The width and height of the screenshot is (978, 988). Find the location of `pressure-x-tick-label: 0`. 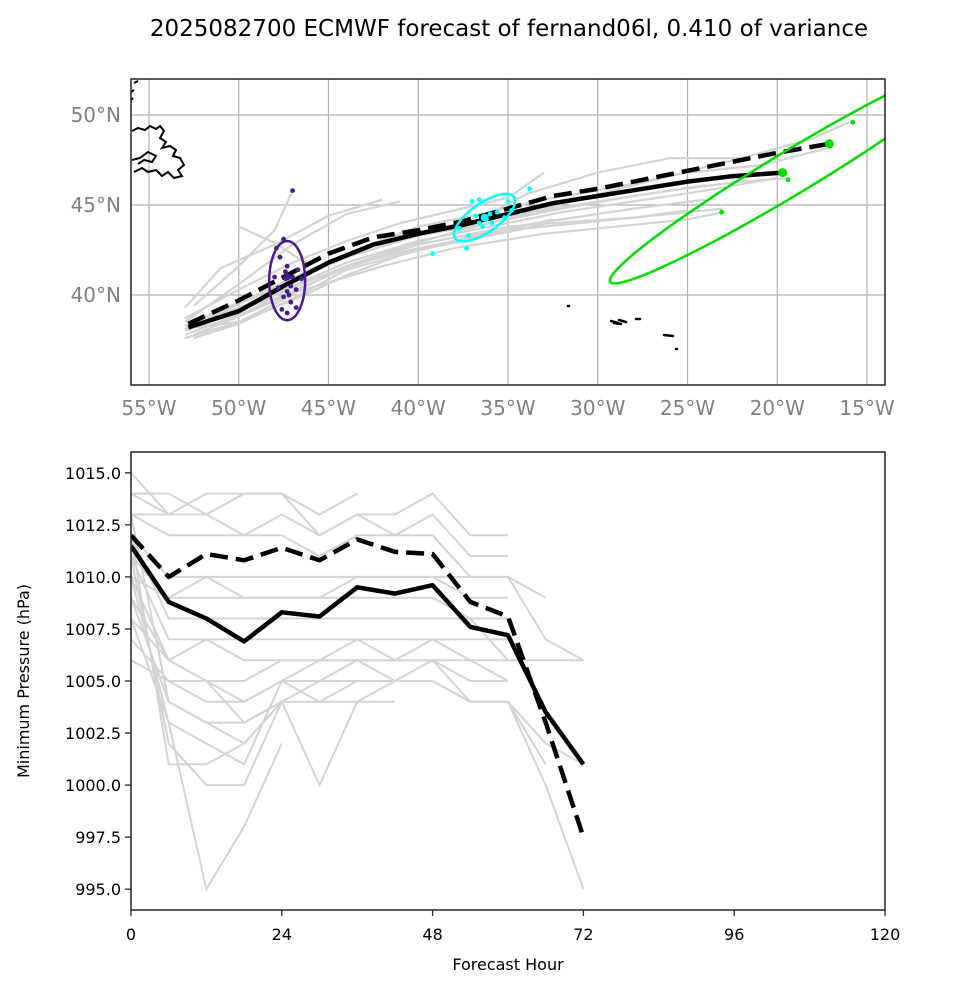

pressure-x-tick-label: 0 is located at coordinates (131, 934).